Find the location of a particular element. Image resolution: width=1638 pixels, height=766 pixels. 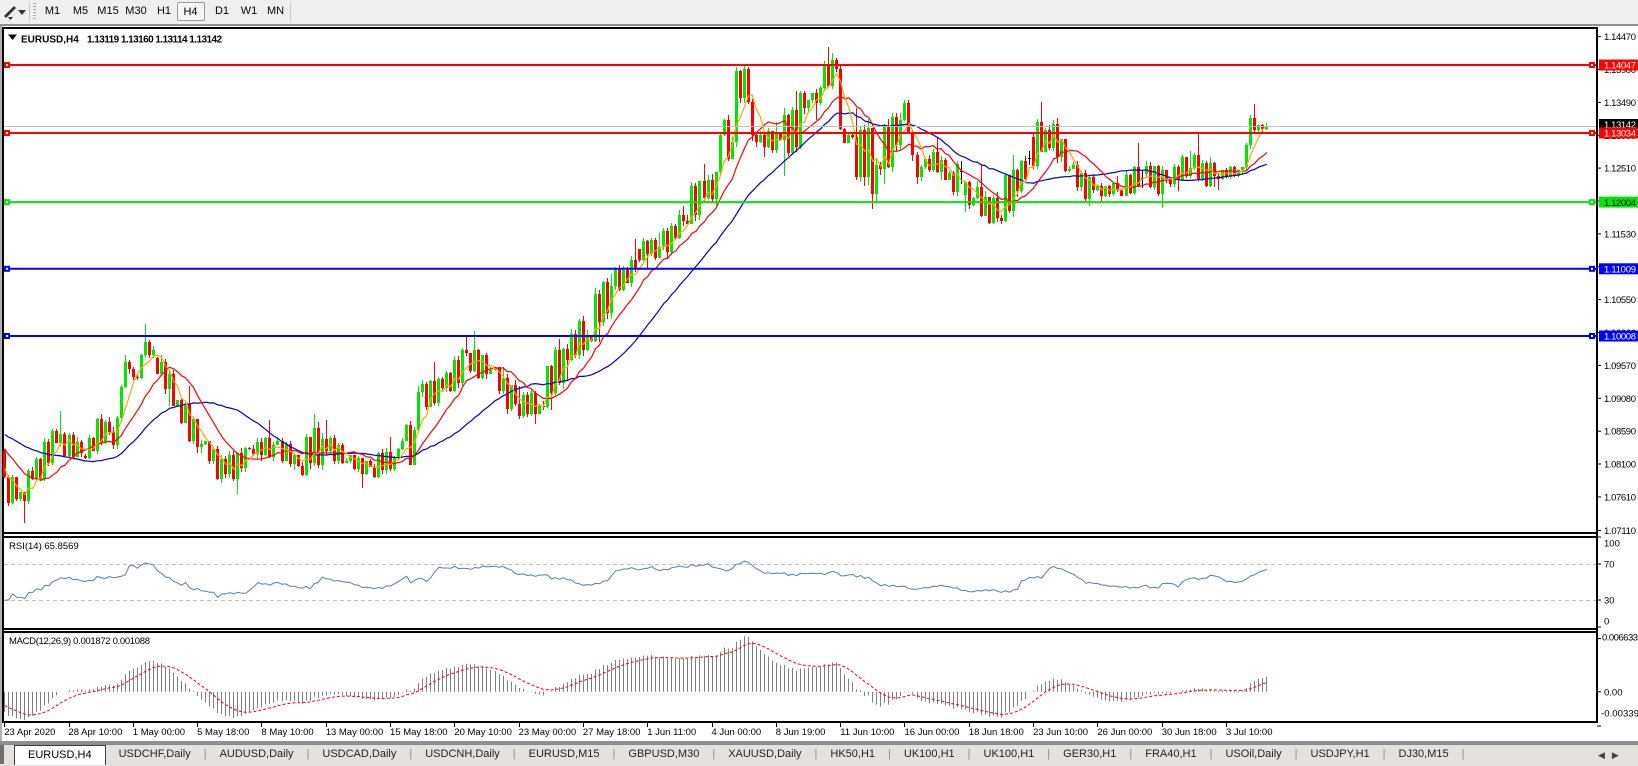

svg-text: 20 May 10:00 is located at coordinates (483, 732).